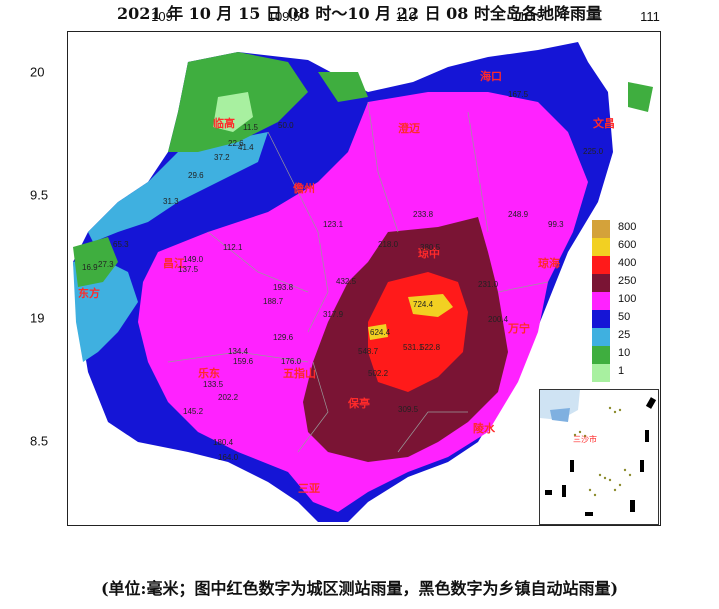  What do you see at coordinates (162, 16) in the screenshot?
I see `longitude-tick: 109` at bounding box center [162, 16].